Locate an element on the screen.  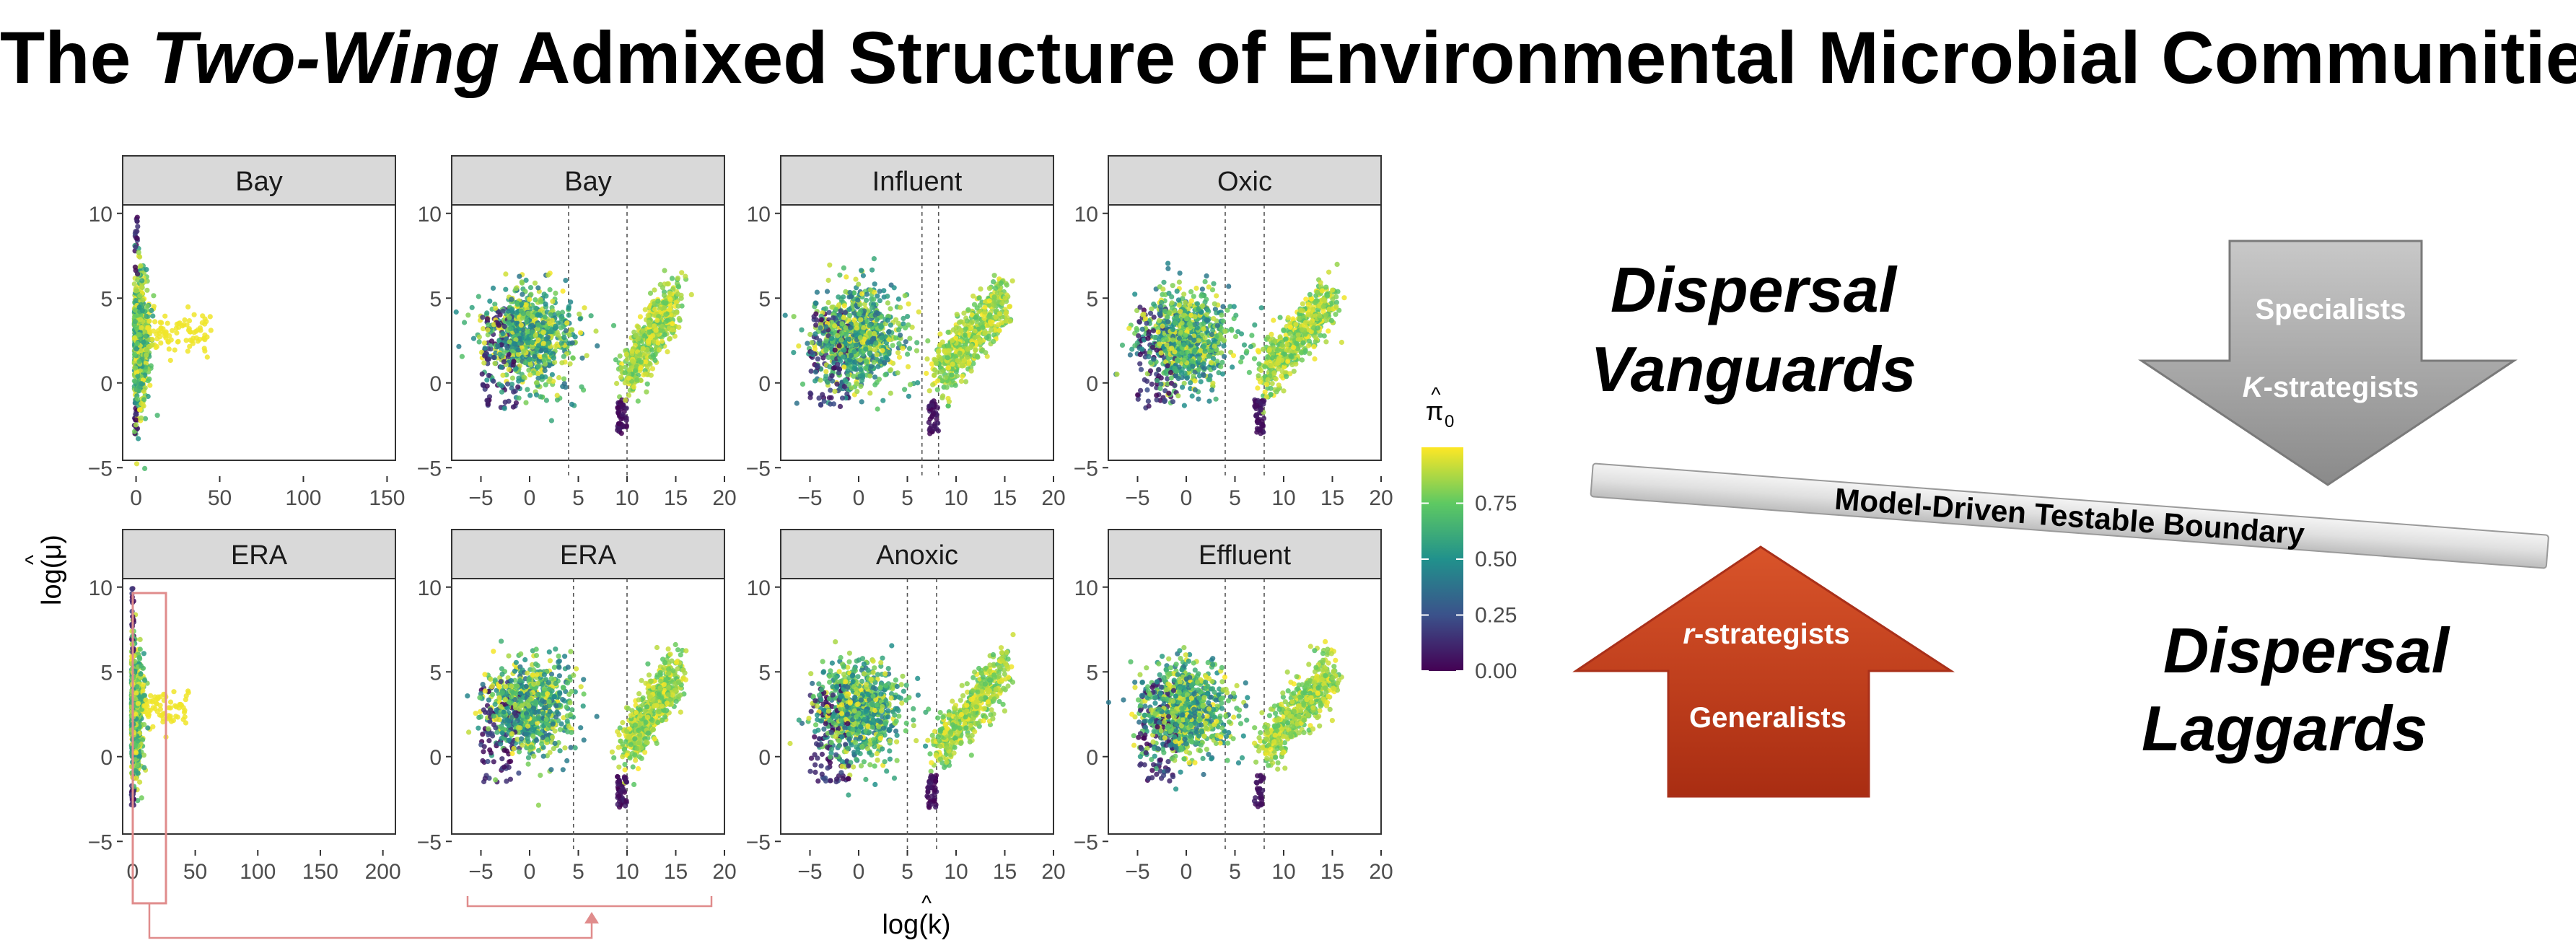
title-pre: The is located at coordinates (76, 58).